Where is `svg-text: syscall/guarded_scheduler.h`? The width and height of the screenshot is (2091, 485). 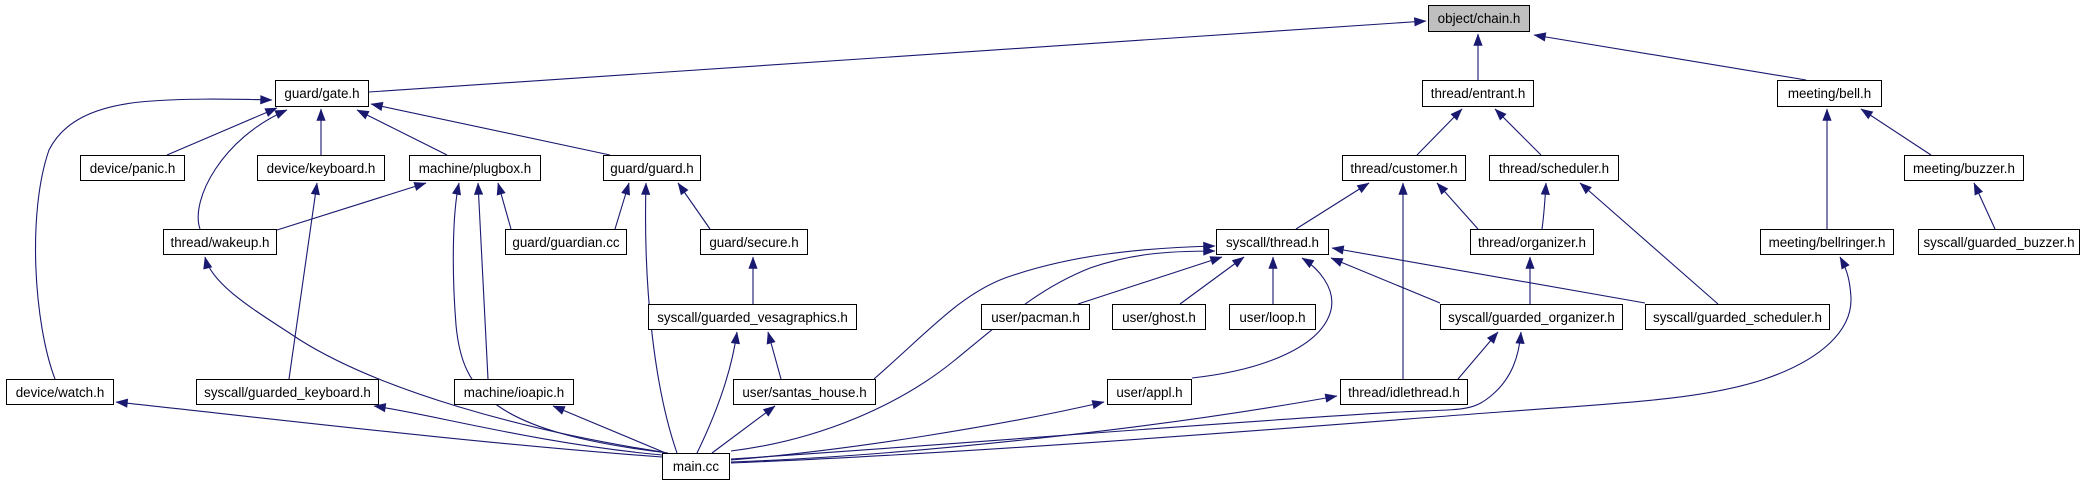
svg-text: syscall/guarded_scheduler.h is located at coordinates (1737, 317).